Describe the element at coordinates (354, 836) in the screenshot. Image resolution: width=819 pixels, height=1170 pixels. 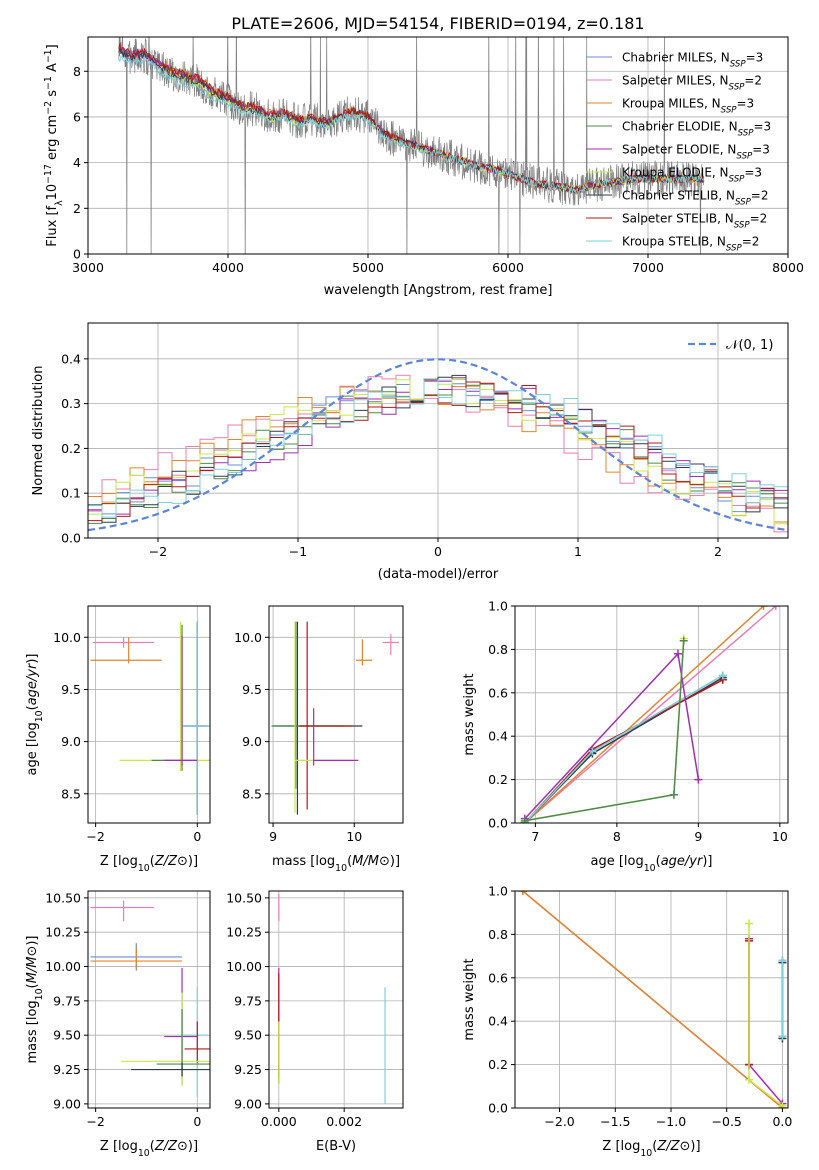
I see `x-tick-label: 10` at that location.